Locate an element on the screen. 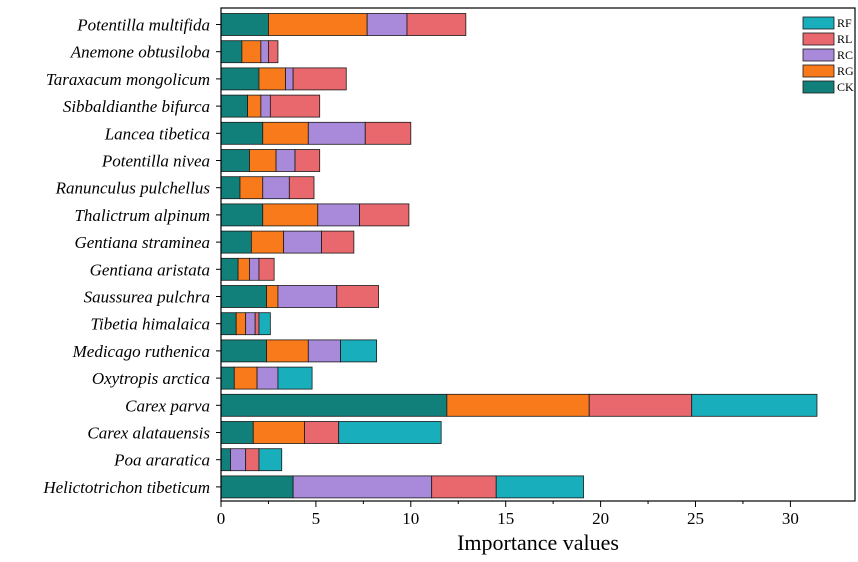 This screenshot has width=858, height=562. category-label: Potentilla multifida is located at coordinates (143, 25).